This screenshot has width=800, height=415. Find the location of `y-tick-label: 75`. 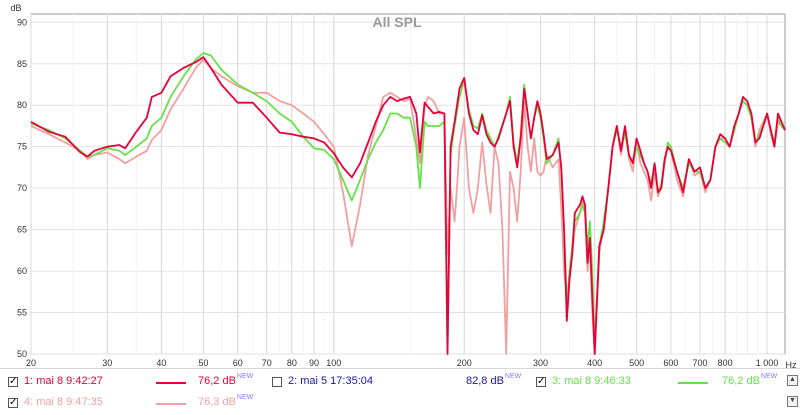

y-tick-label: 75 is located at coordinates (22, 147).